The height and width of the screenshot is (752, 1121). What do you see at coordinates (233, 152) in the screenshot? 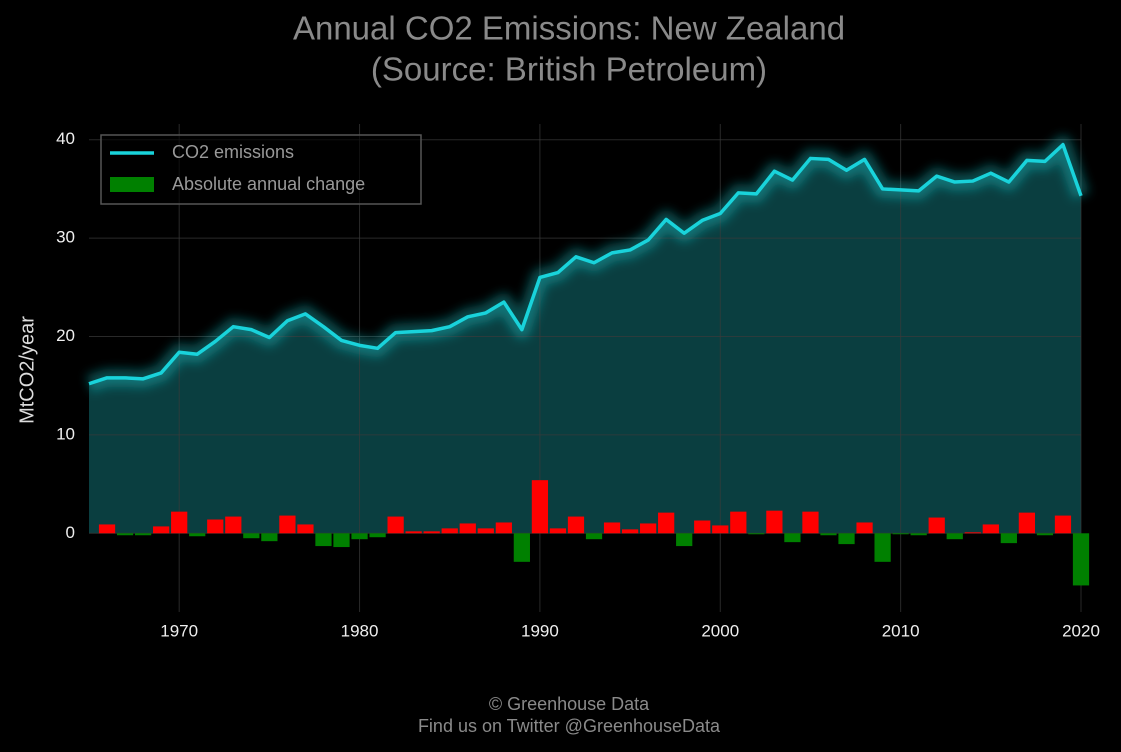
I see `legend-label: CO2 emissions` at bounding box center [233, 152].